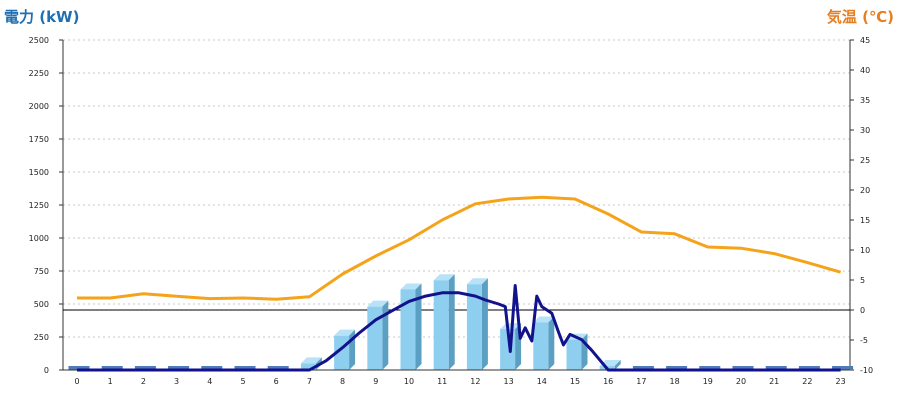  What do you see at coordinates (46, 370) in the screenshot?
I see `left-tick-label: 0` at bounding box center [46, 370].